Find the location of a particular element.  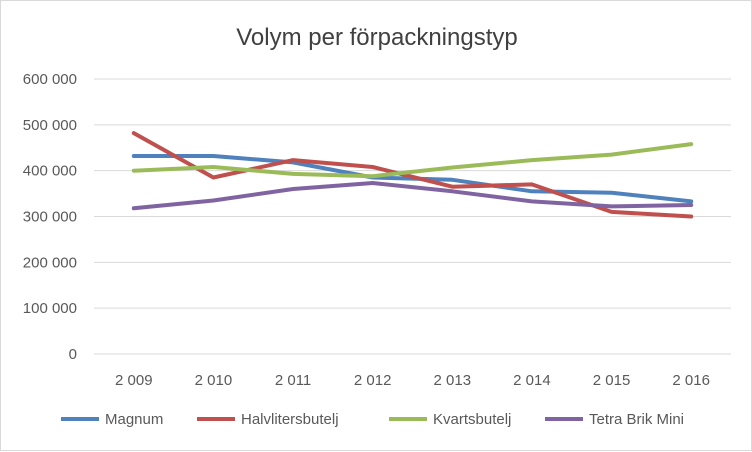

legend-item-tetra-brik-mini: Tetra Brik Mini is located at coordinates (614, 419).